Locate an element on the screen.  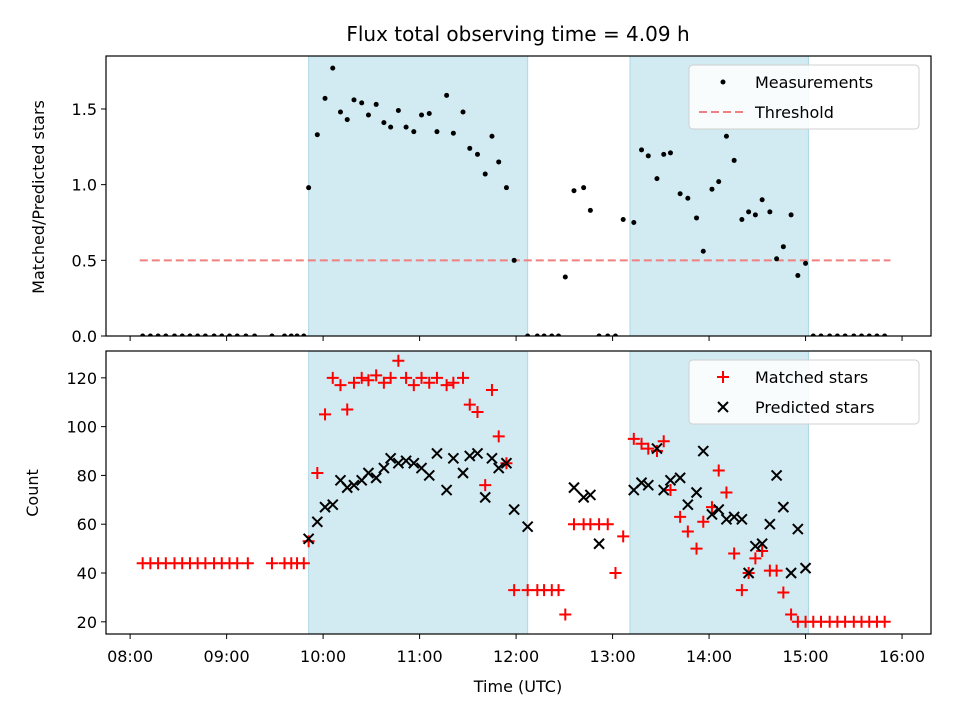
legend-label: Threshold is located at coordinates (794, 112).